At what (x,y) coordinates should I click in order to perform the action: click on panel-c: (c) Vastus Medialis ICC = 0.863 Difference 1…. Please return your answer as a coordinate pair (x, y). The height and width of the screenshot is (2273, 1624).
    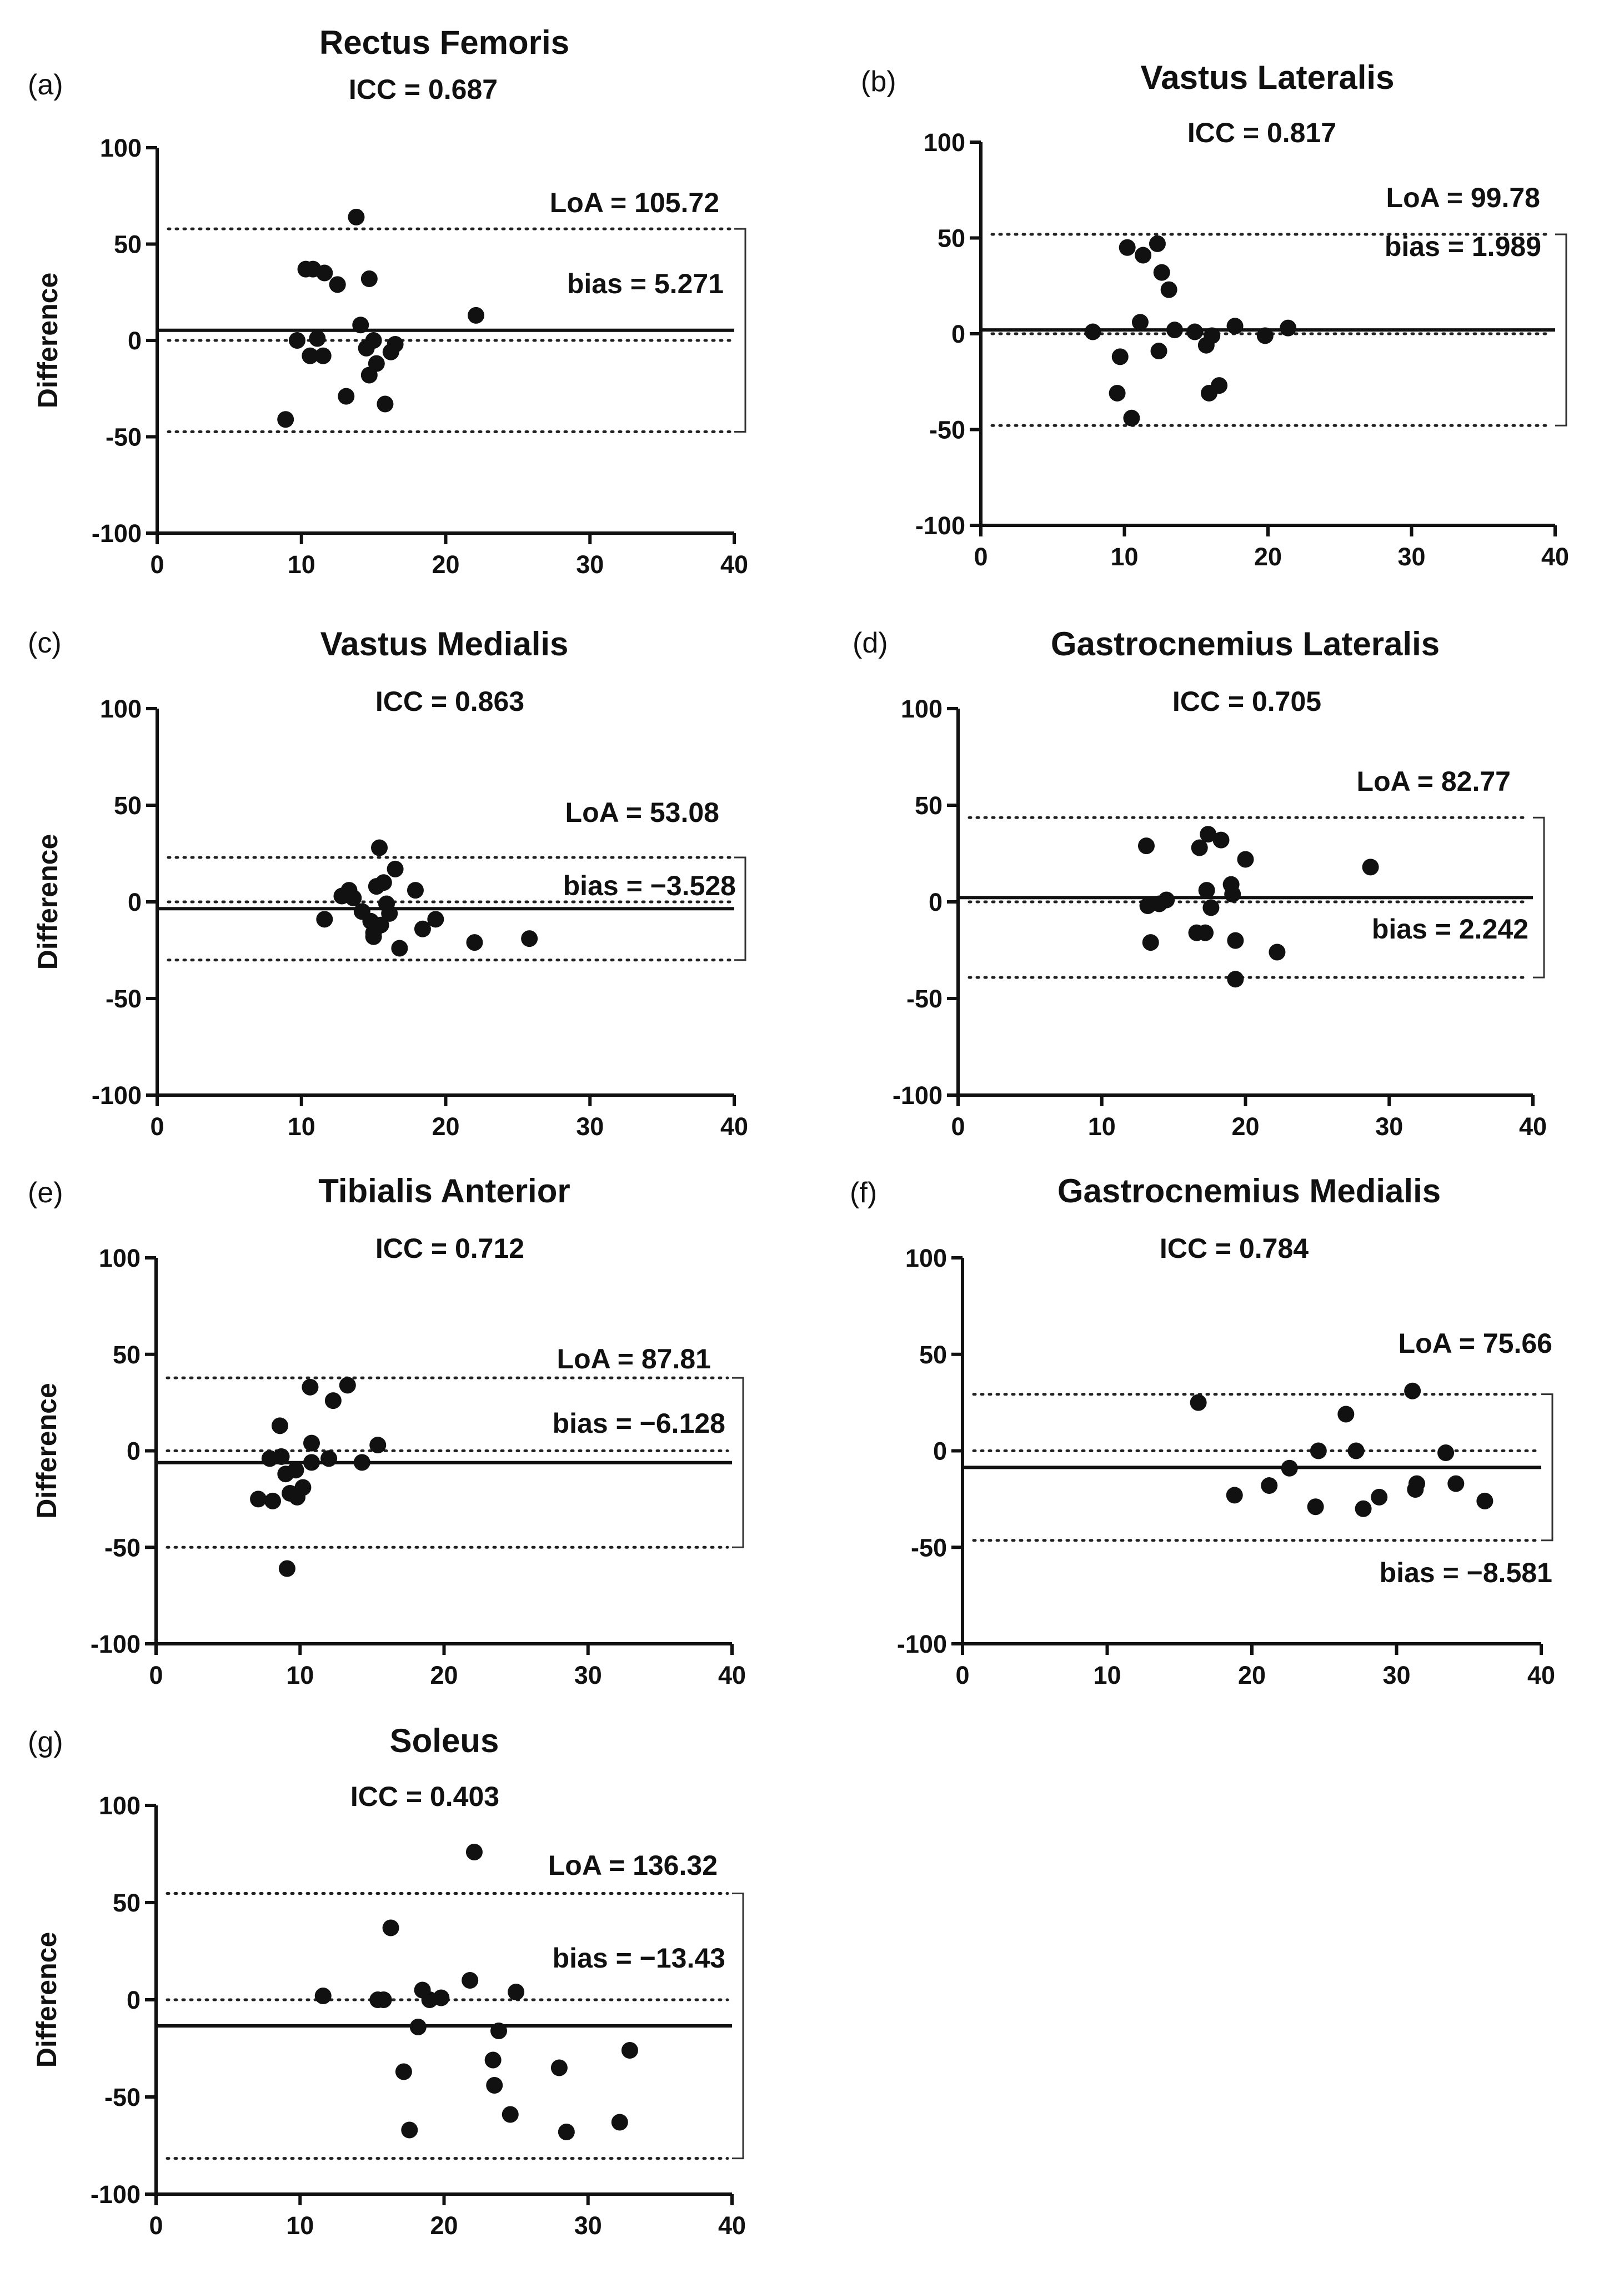
    Looking at the image, I should click on (388, 883).